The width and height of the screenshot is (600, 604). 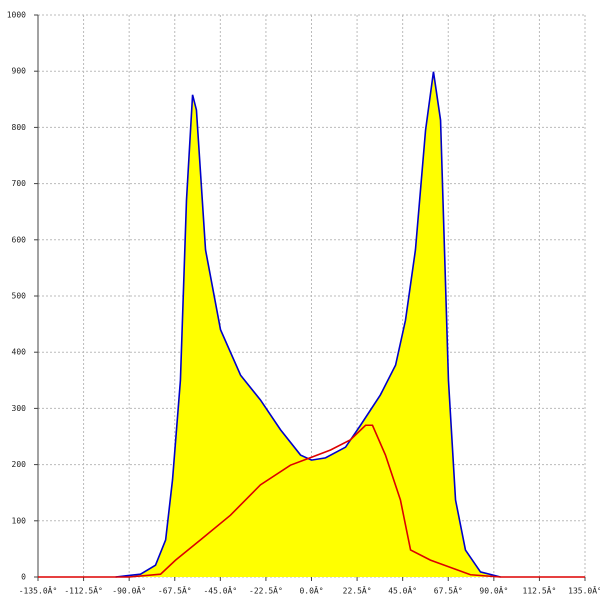 What do you see at coordinates (16, 15) in the screenshot?
I see `y-tick-label: 1000` at bounding box center [16, 15].